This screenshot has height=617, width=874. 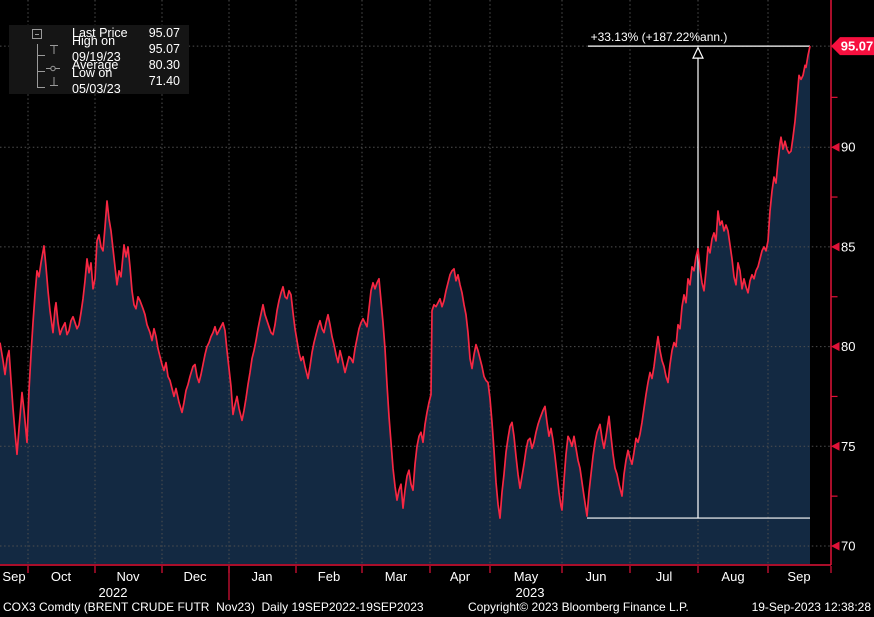 What do you see at coordinates (37, 65) in the screenshot?
I see `legend-tree-line` at bounding box center [37, 65].